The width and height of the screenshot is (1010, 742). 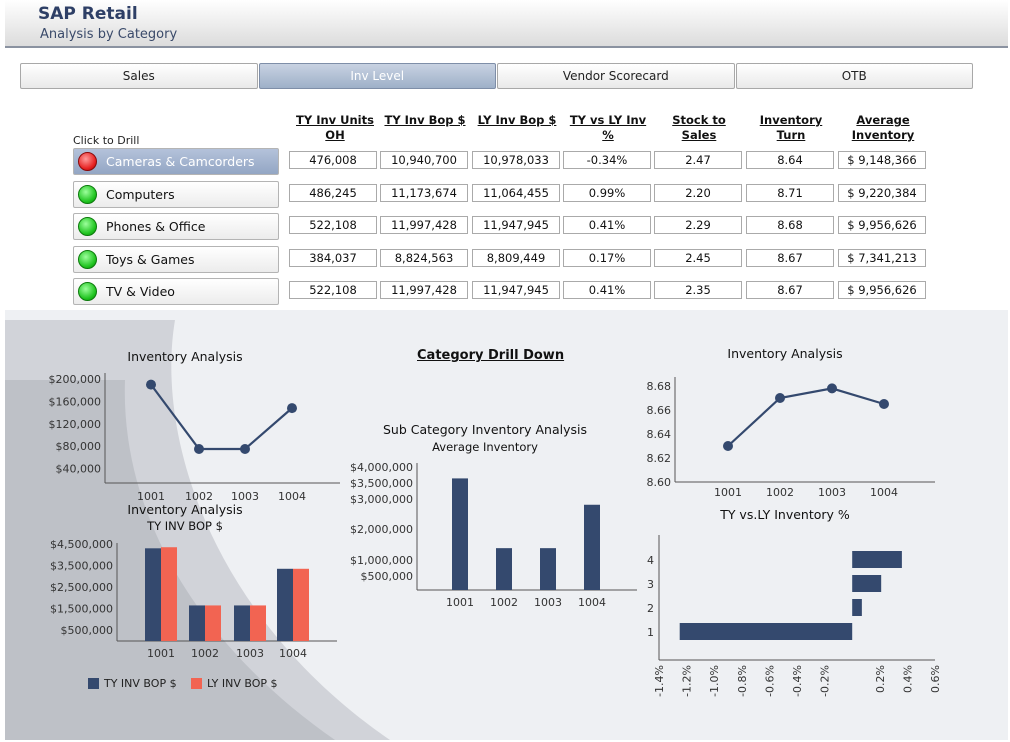 I want to click on cell-stock-to-sales: 2.47, so click(x=698, y=160).